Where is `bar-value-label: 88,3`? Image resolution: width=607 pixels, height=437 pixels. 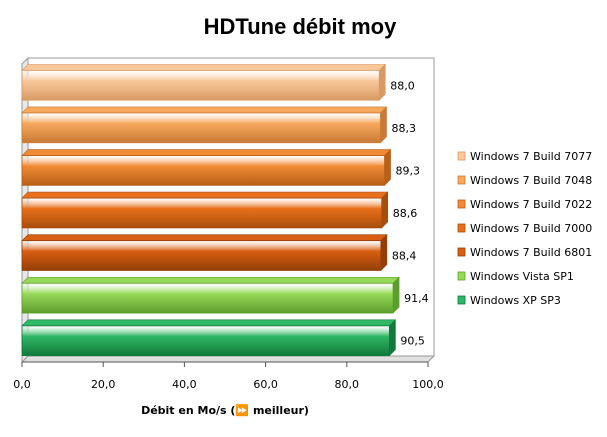 bar-value-label: 88,3 is located at coordinates (403, 128).